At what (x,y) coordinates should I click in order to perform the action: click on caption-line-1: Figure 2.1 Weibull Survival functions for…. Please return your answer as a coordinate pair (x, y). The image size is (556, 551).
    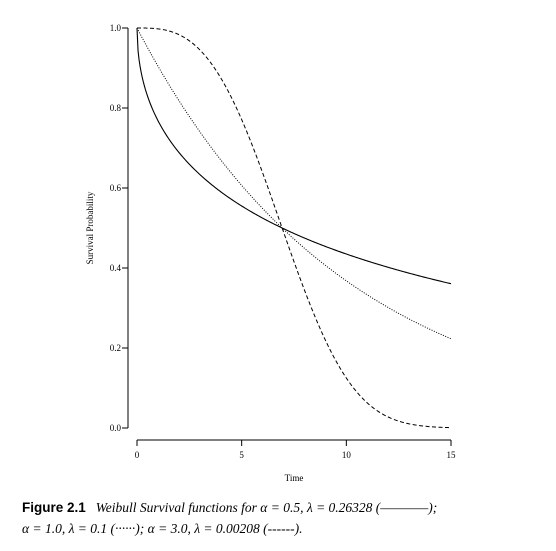
    Looking at the image, I should click on (286, 507).